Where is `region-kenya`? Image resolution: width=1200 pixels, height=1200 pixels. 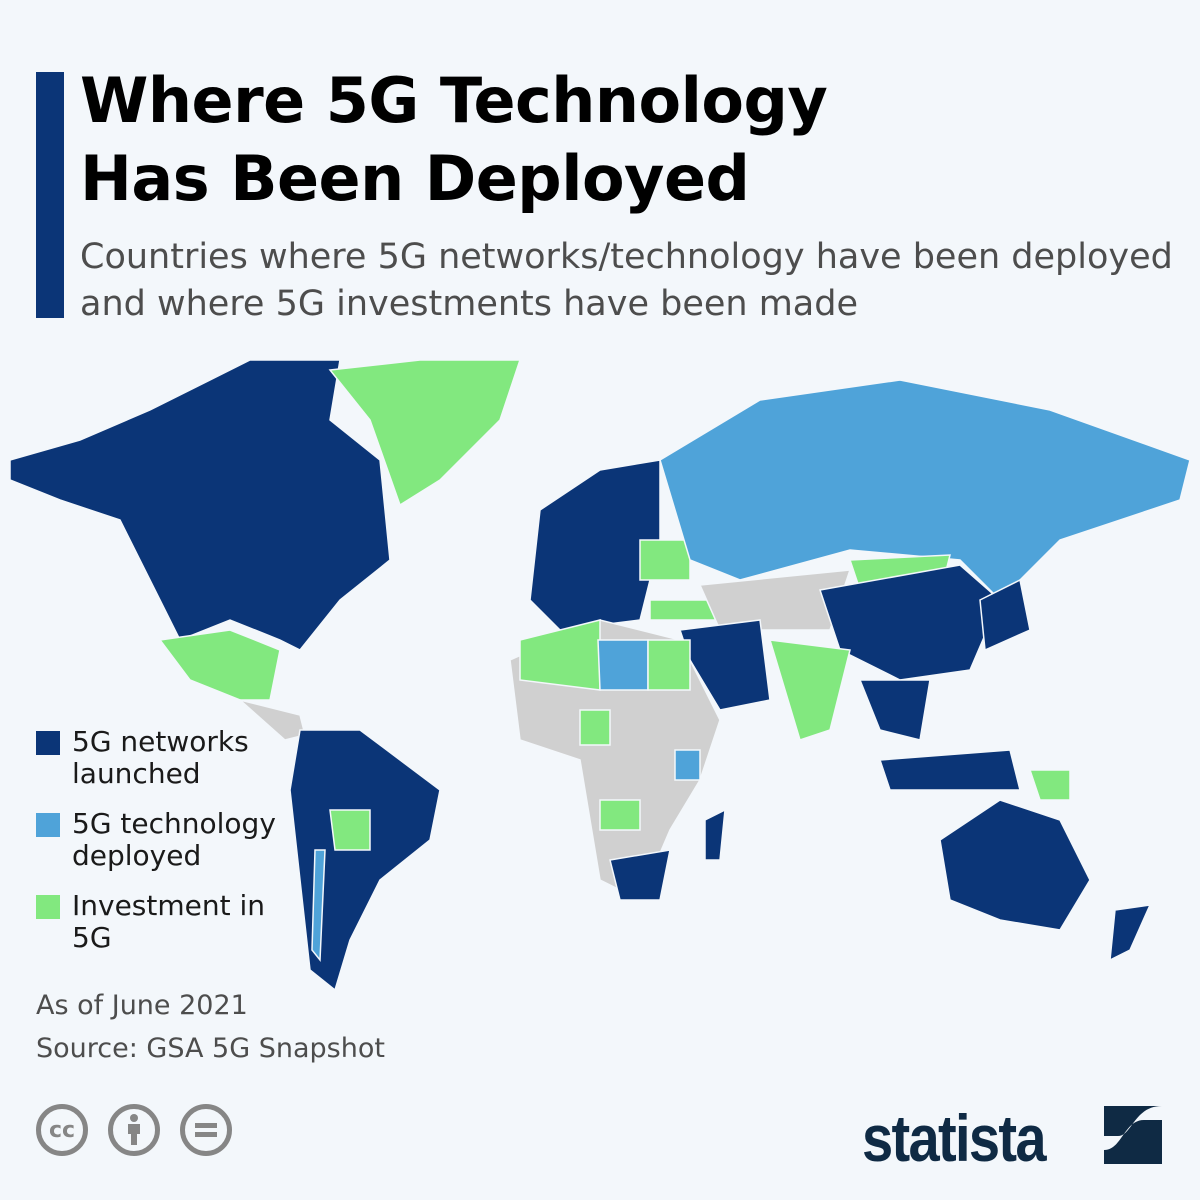
region-kenya is located at coordinates (687, 765).